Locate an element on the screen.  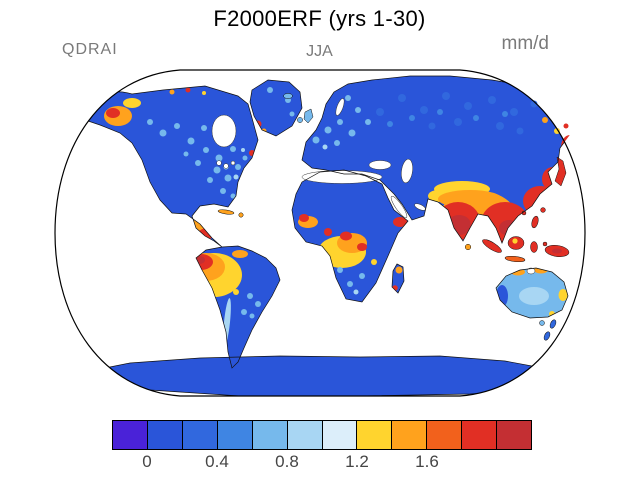
island-new-zealand-south is located at coordinates (547, 336).